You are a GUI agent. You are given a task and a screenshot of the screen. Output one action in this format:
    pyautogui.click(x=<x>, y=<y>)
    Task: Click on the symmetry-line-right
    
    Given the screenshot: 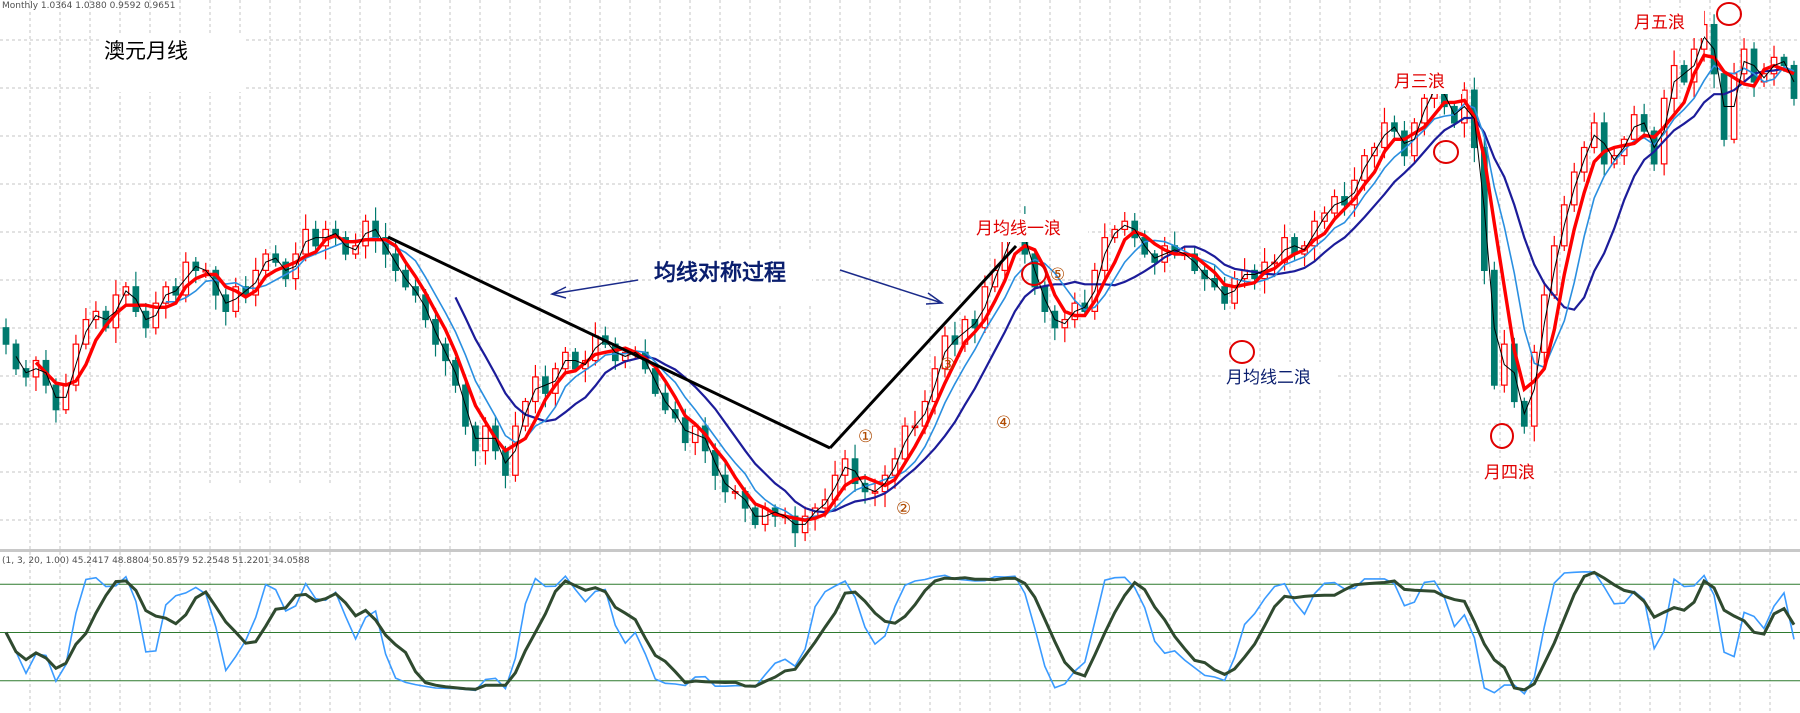 What is the action you would take?
    pyautogui.click(x=923, y=347)
    